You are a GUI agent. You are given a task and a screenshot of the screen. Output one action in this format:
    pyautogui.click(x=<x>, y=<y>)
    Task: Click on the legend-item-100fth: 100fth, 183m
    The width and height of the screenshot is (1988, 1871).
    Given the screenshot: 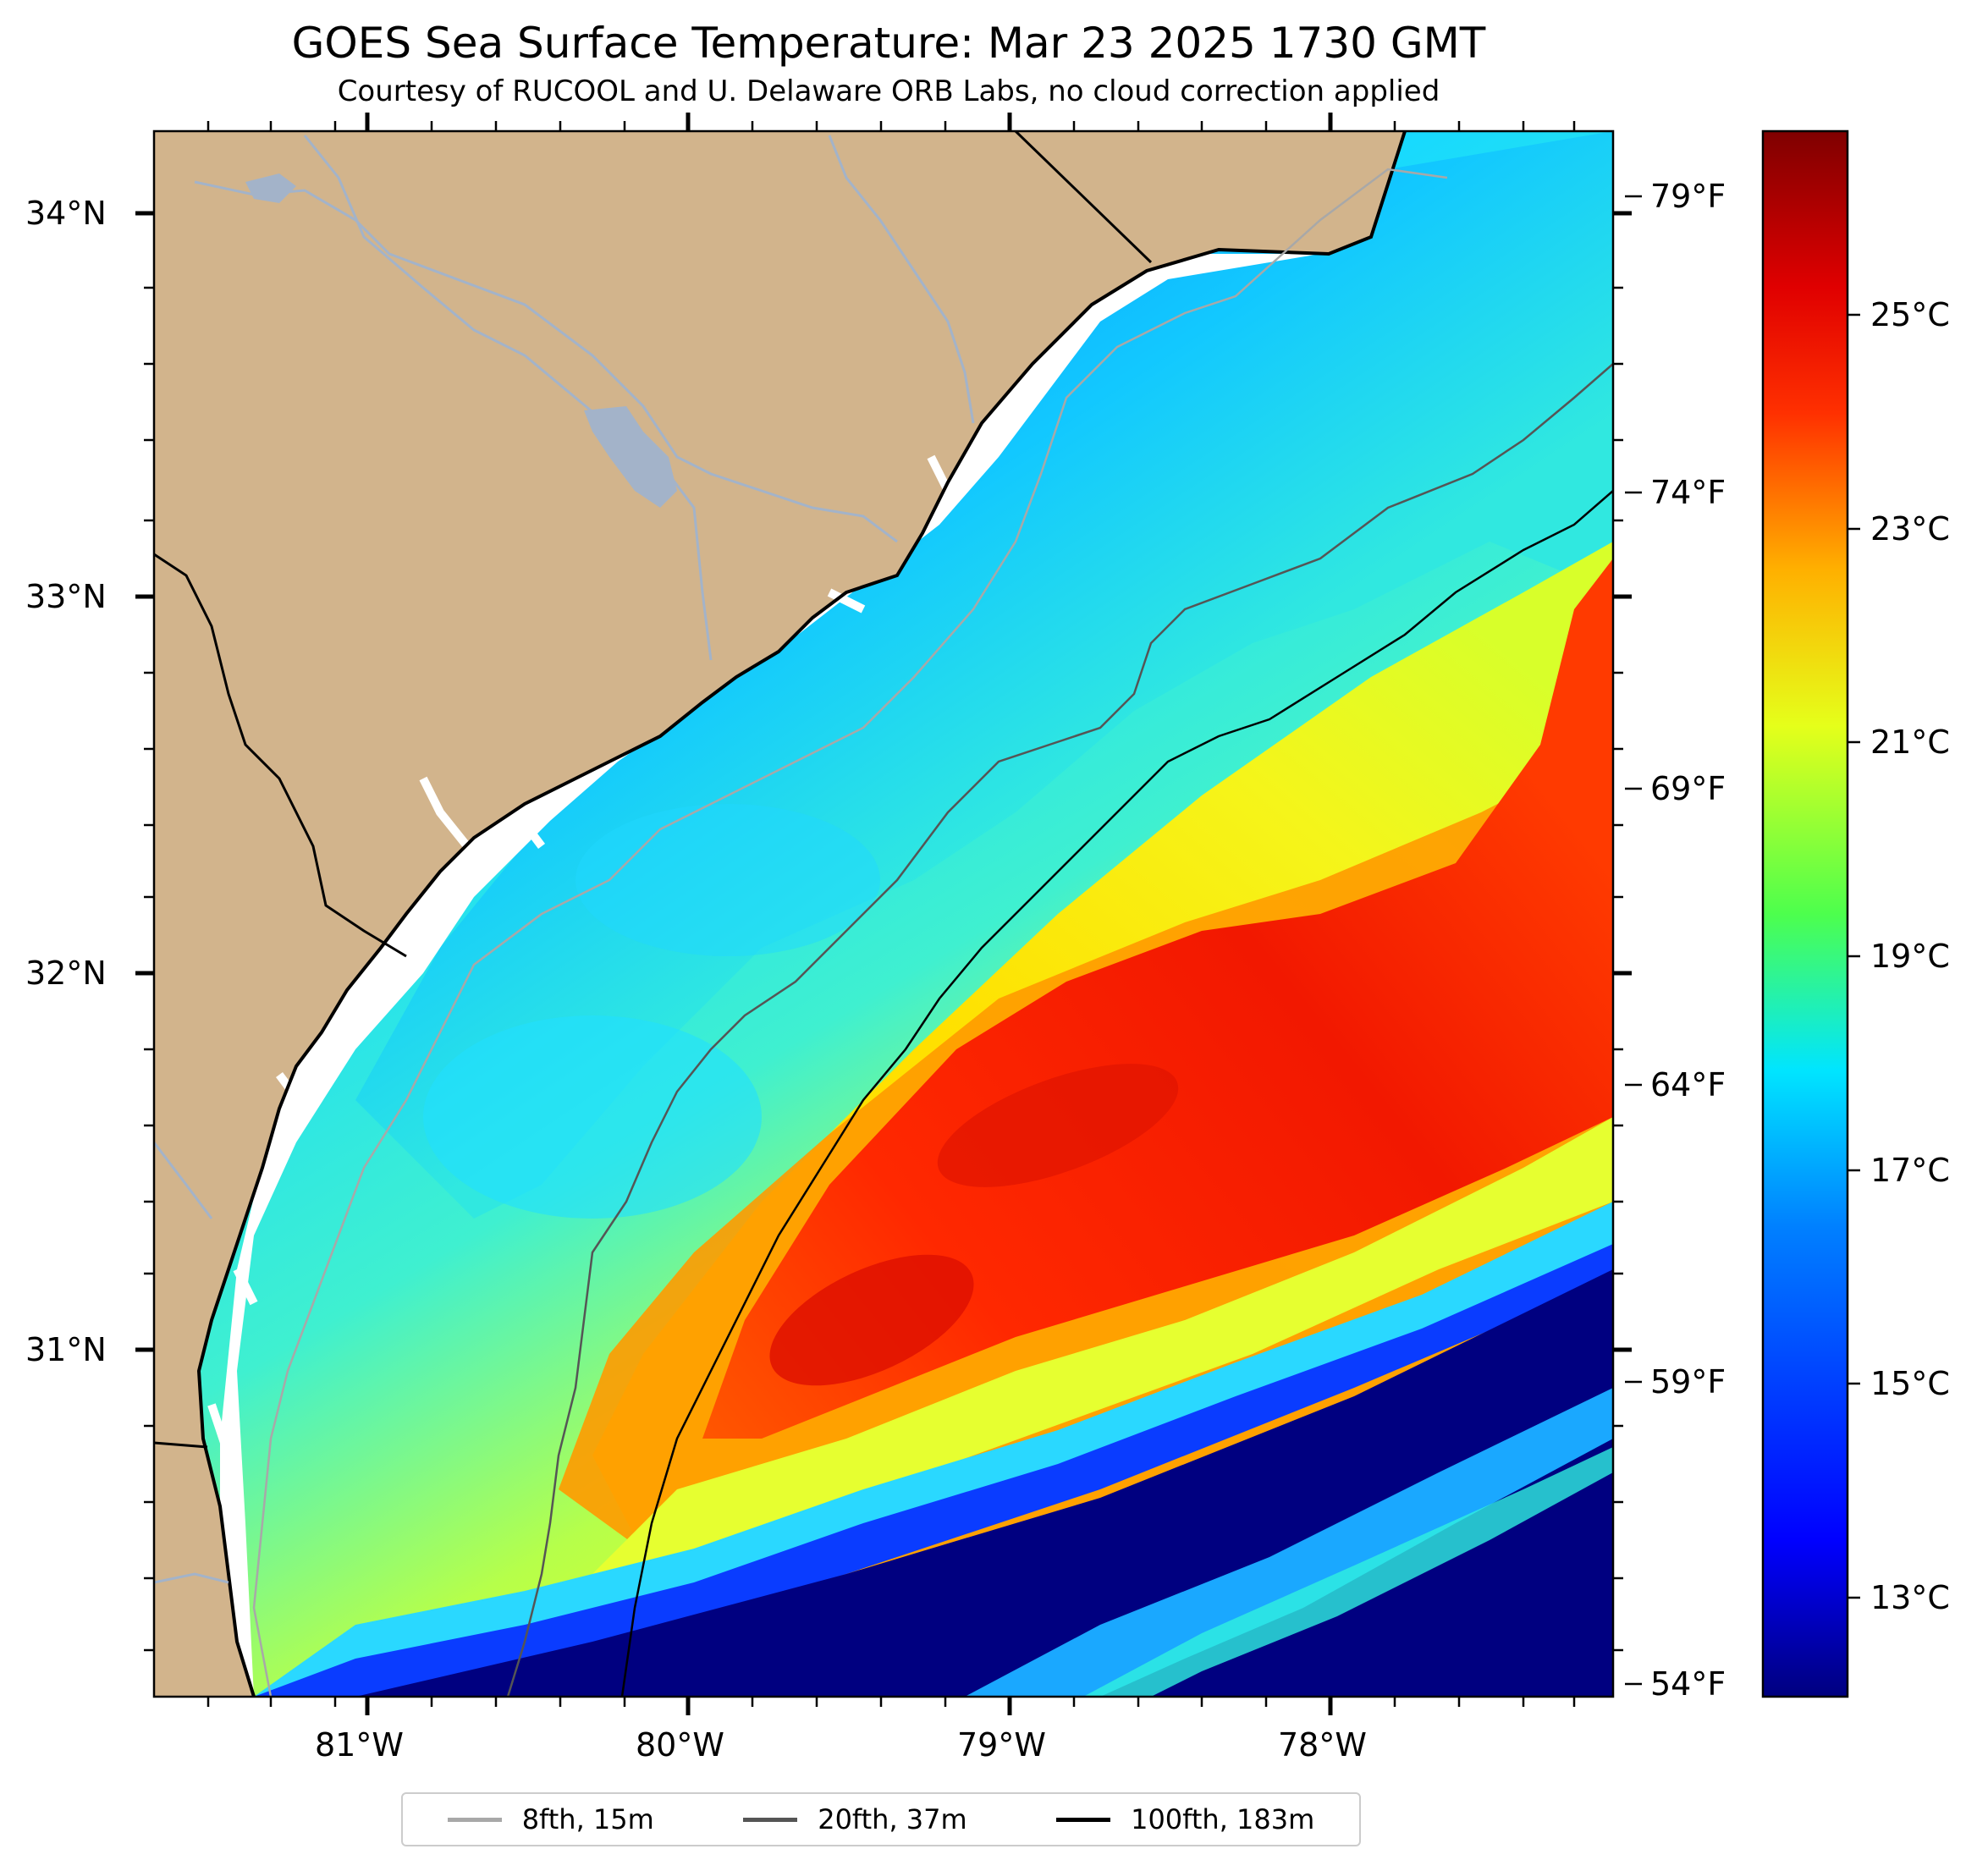 What is the action you would take?
    pyautogui.click(x=1185, y=1819)
    